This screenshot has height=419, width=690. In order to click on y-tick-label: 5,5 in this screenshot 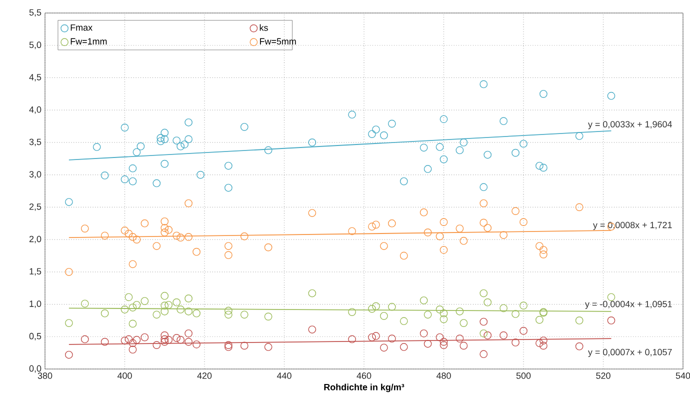, I will do `click(35, 13)`.